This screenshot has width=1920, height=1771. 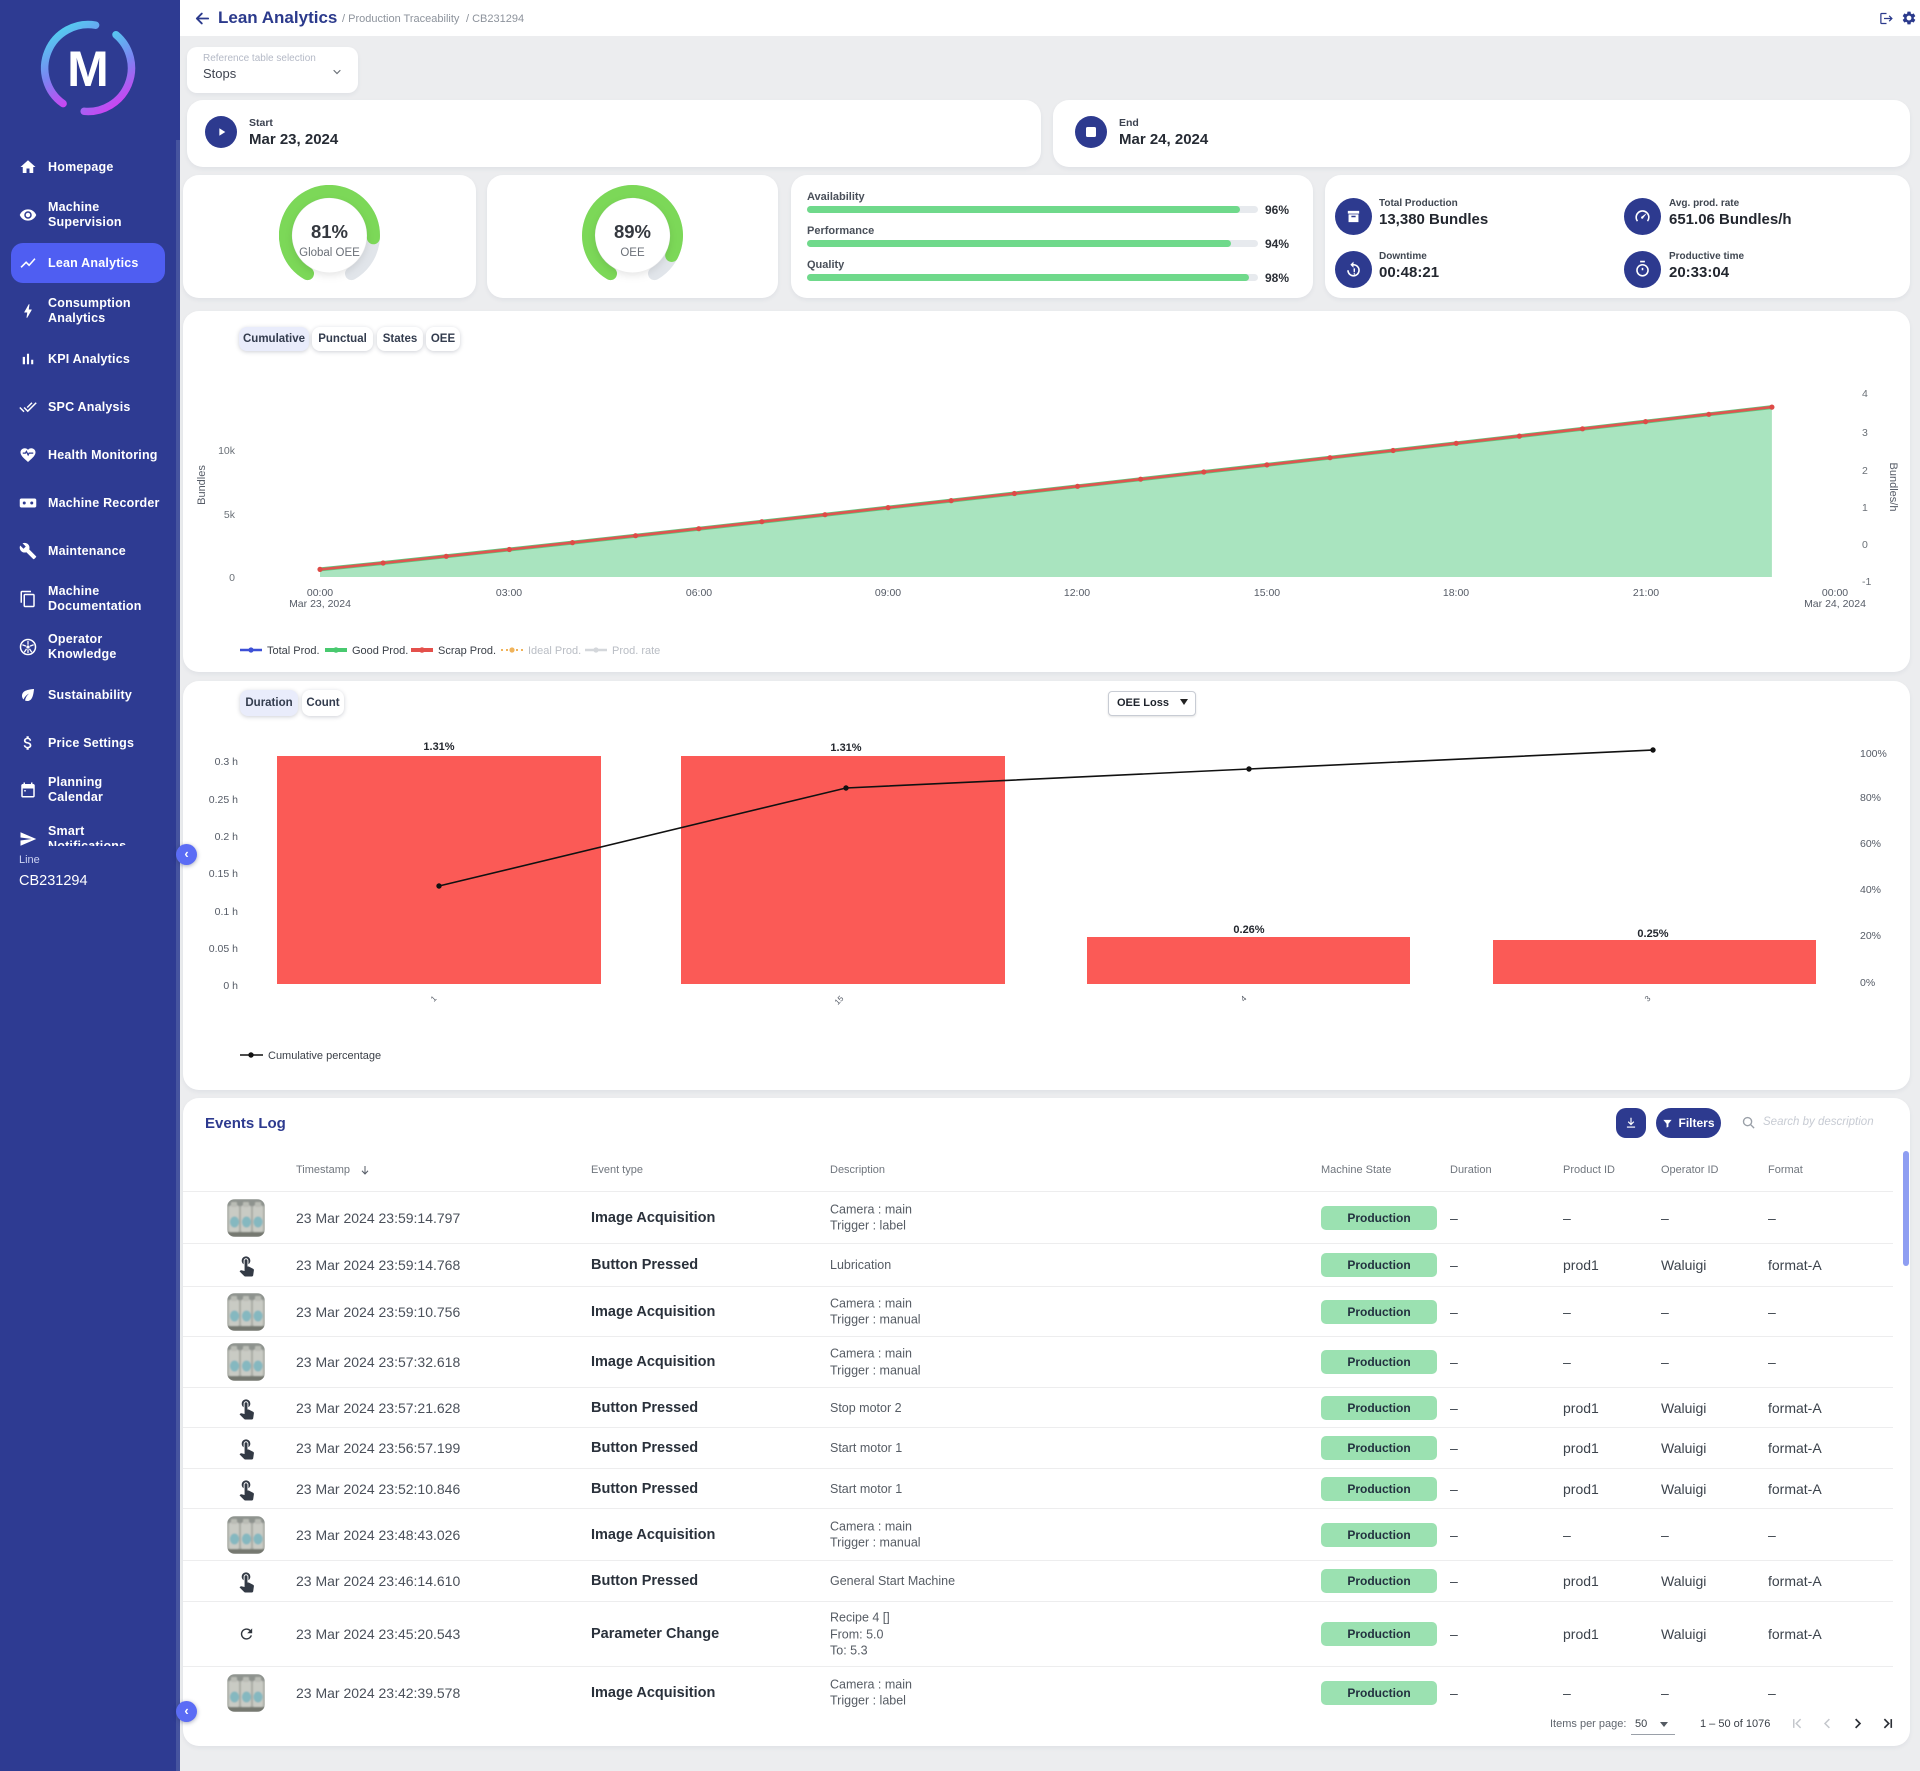 I want to click on svg-text: 0.1 h, so click(x=227, y=912).